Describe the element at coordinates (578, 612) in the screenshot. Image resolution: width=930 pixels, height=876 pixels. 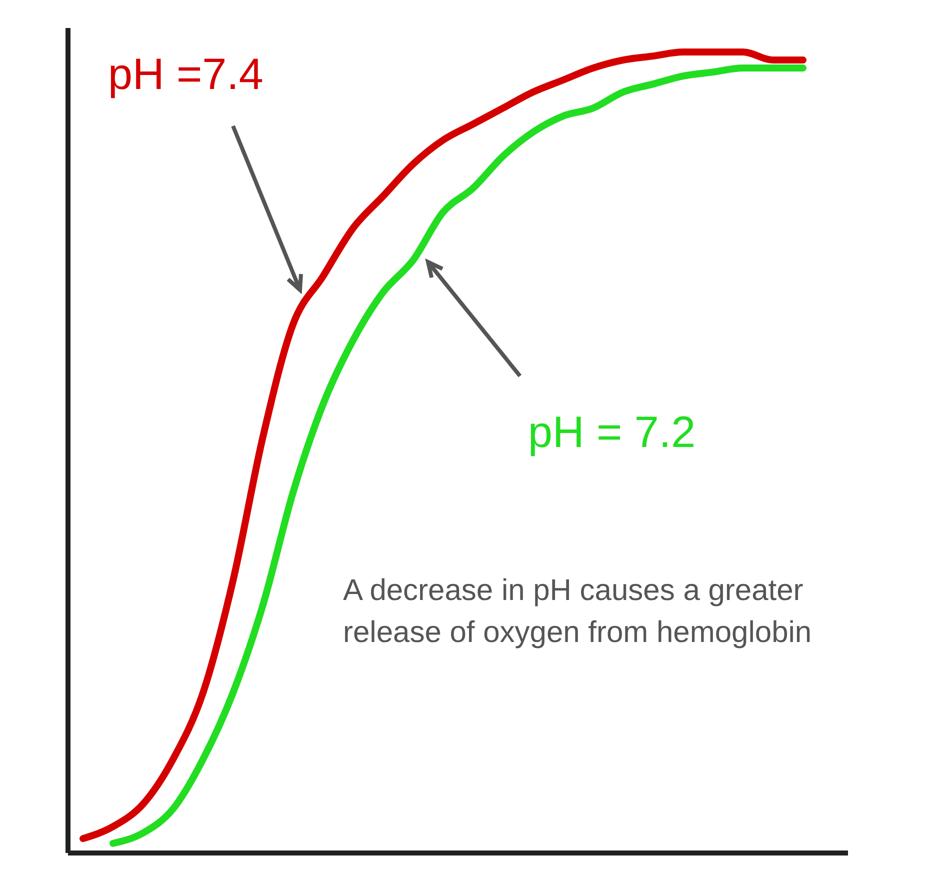
I see `annotation: A decrease in pH causes a greater release of oxygen from hemoglobin` at that location.